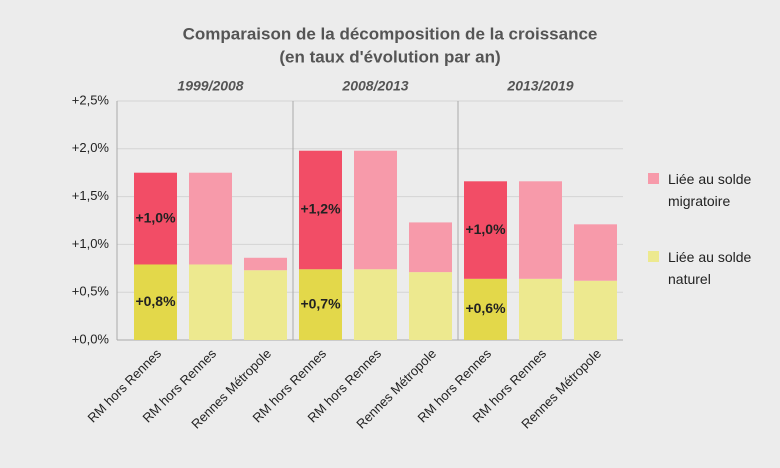 The width and height of the screenshot is (780, 468). I want to click on group-label: 2013/2019, so click(539, 86).